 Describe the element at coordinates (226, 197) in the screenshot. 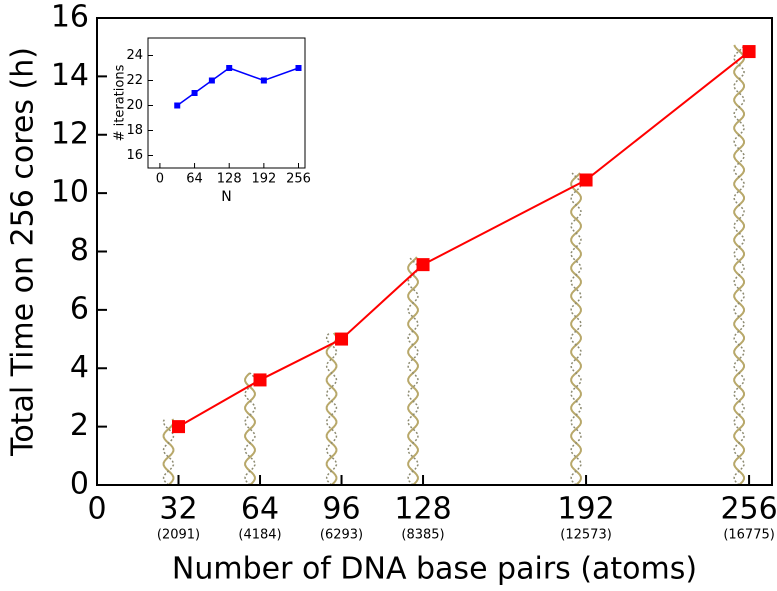

I see `x-axis-label: N` at that location.